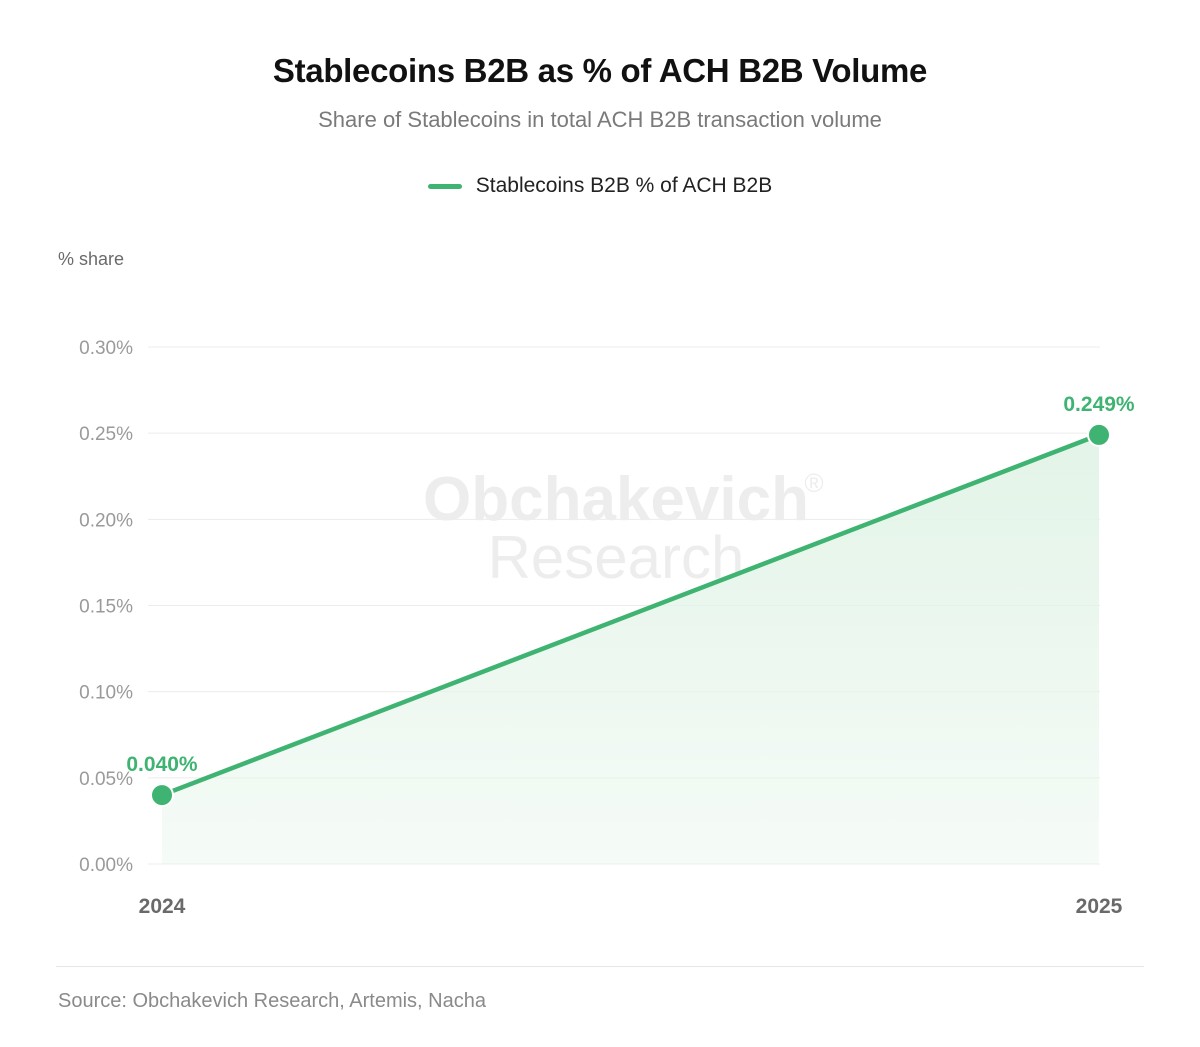 Image resolution: width=1200 pixels, height=1047 pixels. What do you see at coordinates (162, 906) in the screenshot?
I see `x-tick-label: 2024` at bounding box center [162, 906].